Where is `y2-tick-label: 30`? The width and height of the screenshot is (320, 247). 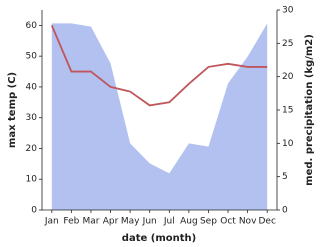 y2-tick-label: 30 is located at coordinates (288, 11).